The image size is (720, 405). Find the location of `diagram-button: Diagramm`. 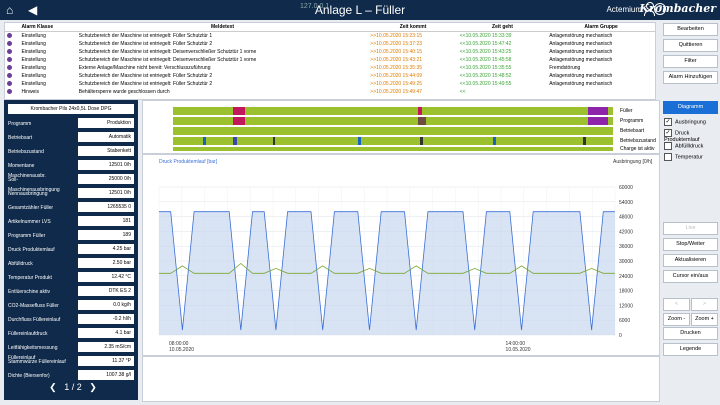

diagram-button: Diagramm is located at coordinates (690, 107).